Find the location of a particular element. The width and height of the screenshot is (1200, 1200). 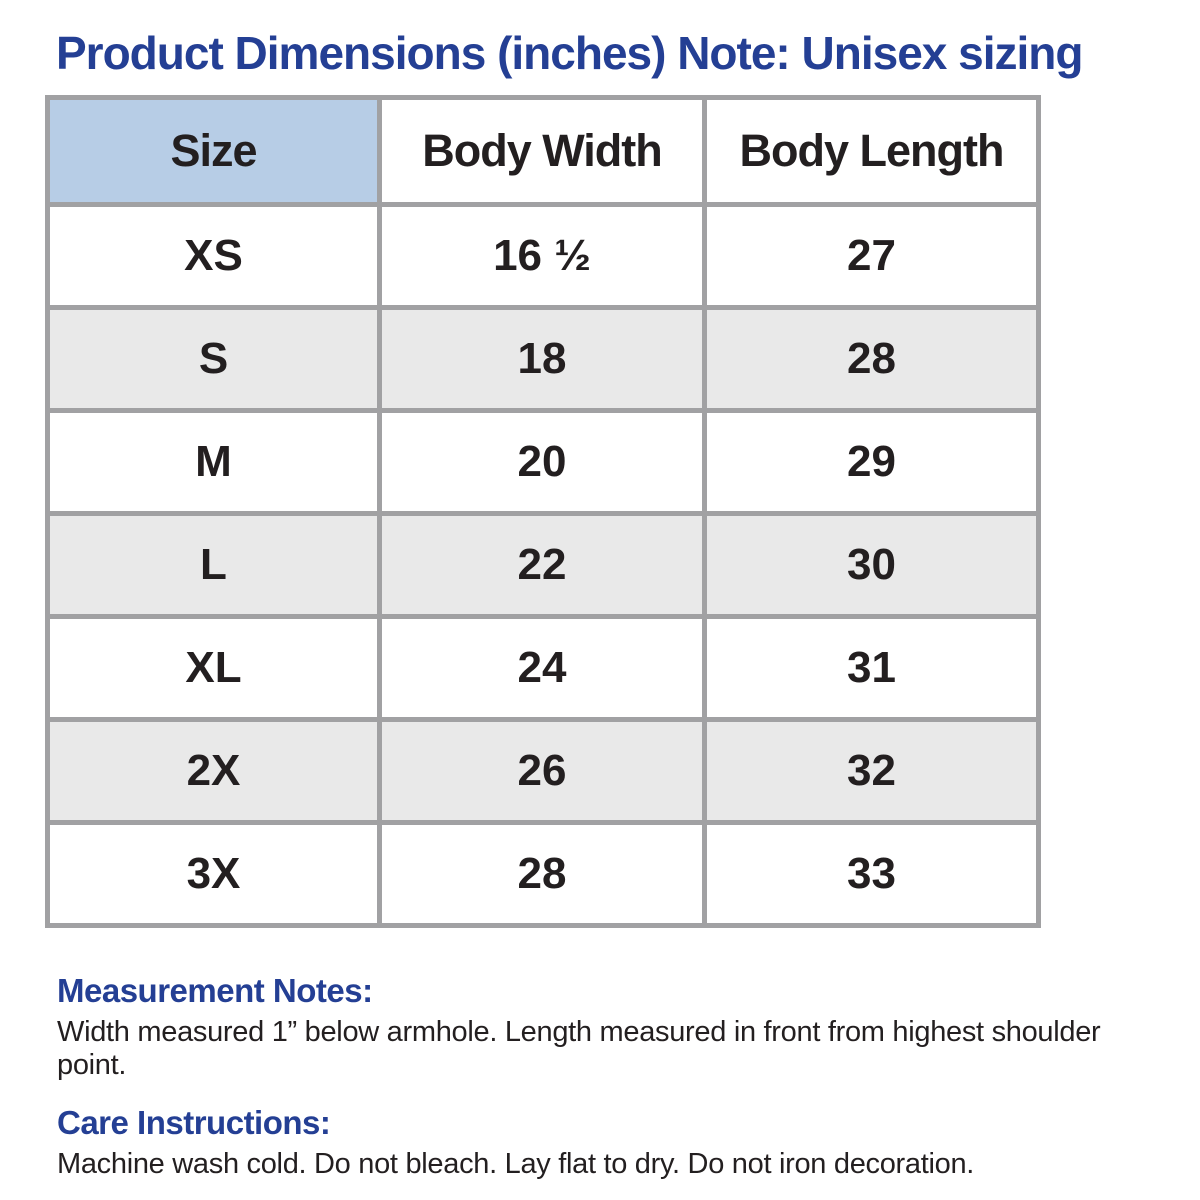

column-header-body-length: Body Length is located at coordinates (871, 151).